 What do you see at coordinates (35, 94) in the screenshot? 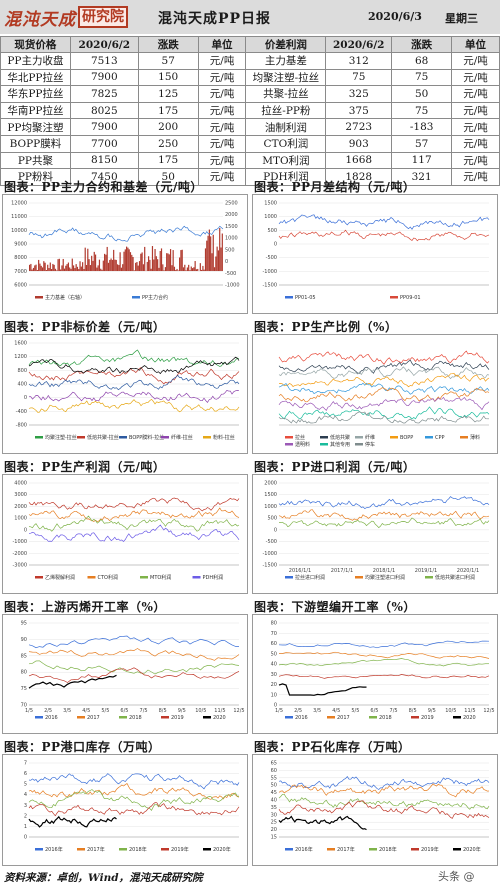
I see `table-cell: 华东PP拉丝` at bounding box center [35, 94].